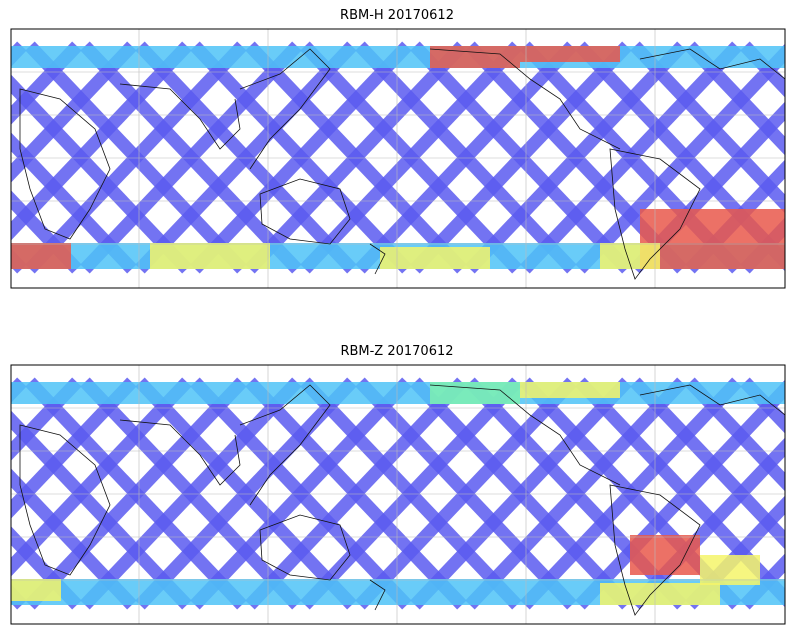 Image resolution: width=794 pixels, height=633 pixels. What do you see at coordinates (397, 351) in the screenshot?
I see `bottom-panel-title: RBM-Z 20170612` at bounding box center [397, 351].